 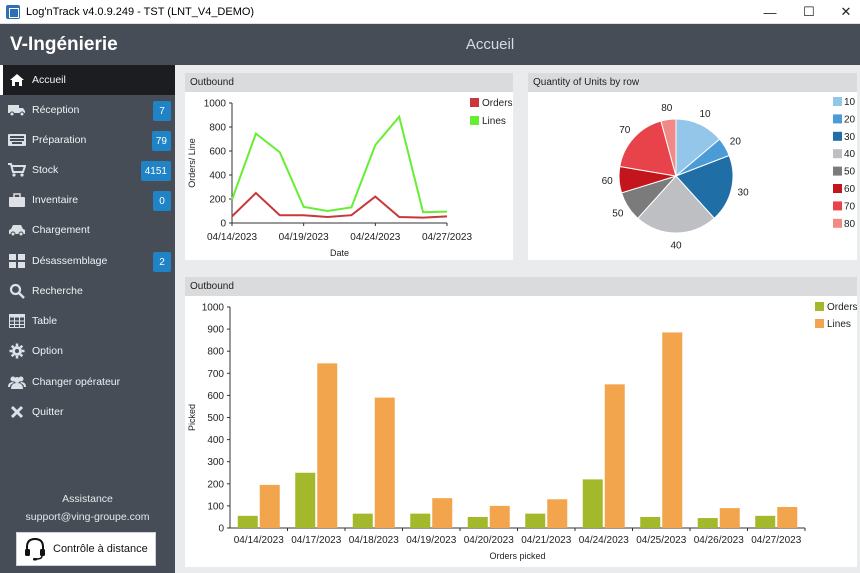 What do you see at coordinates (161, 141) in the screenshot?
I see `count-badge: 79` at bounding box center [161, 141].